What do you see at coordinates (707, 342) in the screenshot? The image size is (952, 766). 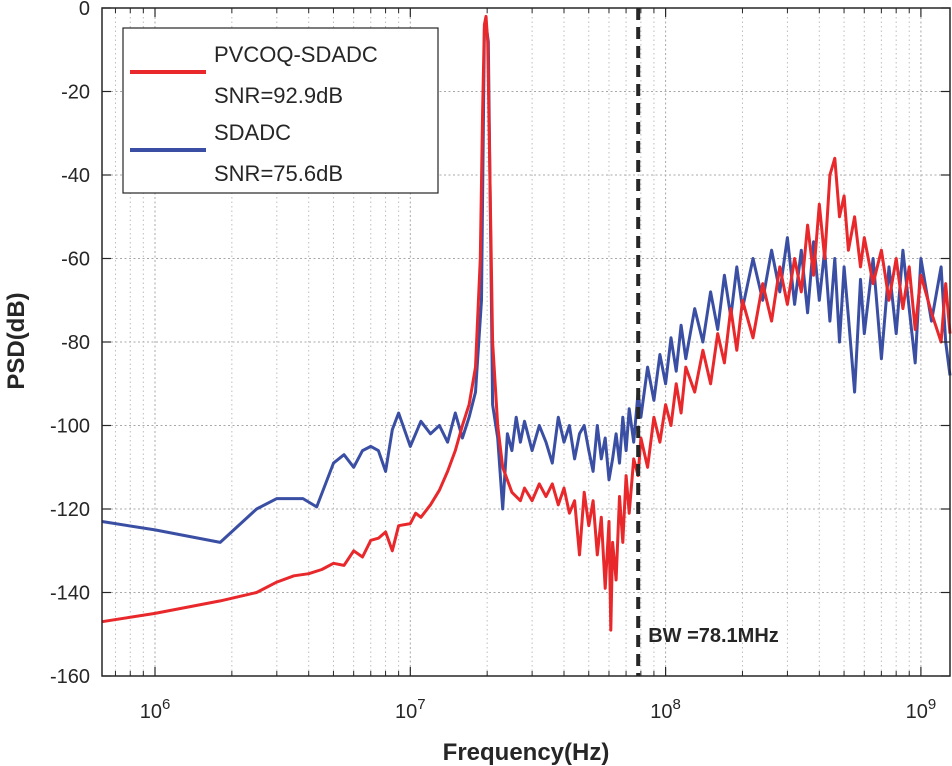 I see `bandwidth-marker: BW =78.1MHz` at bounding box center [707, 342].